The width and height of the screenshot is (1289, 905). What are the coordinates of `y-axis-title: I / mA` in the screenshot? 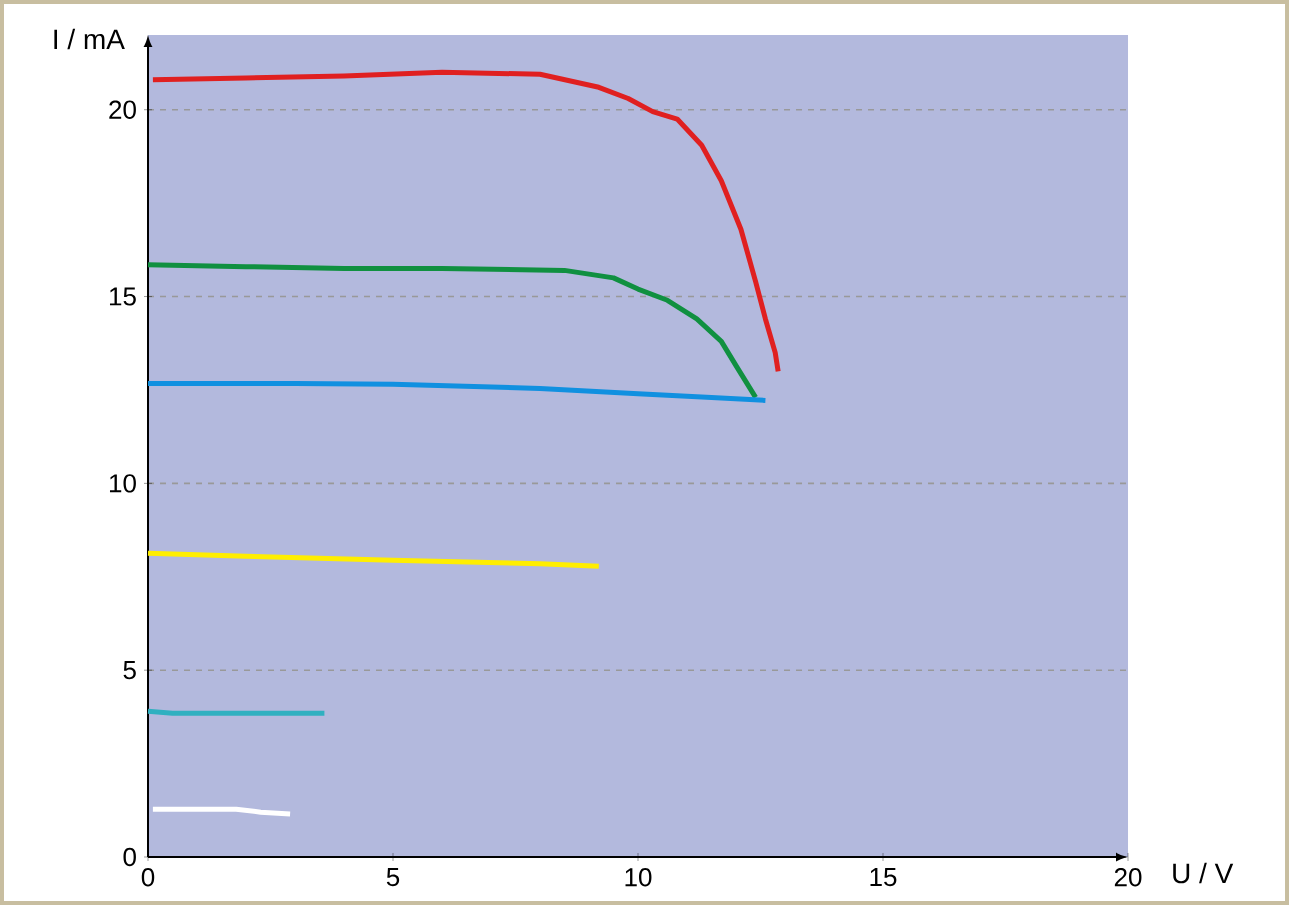 It's located at (89, 39).